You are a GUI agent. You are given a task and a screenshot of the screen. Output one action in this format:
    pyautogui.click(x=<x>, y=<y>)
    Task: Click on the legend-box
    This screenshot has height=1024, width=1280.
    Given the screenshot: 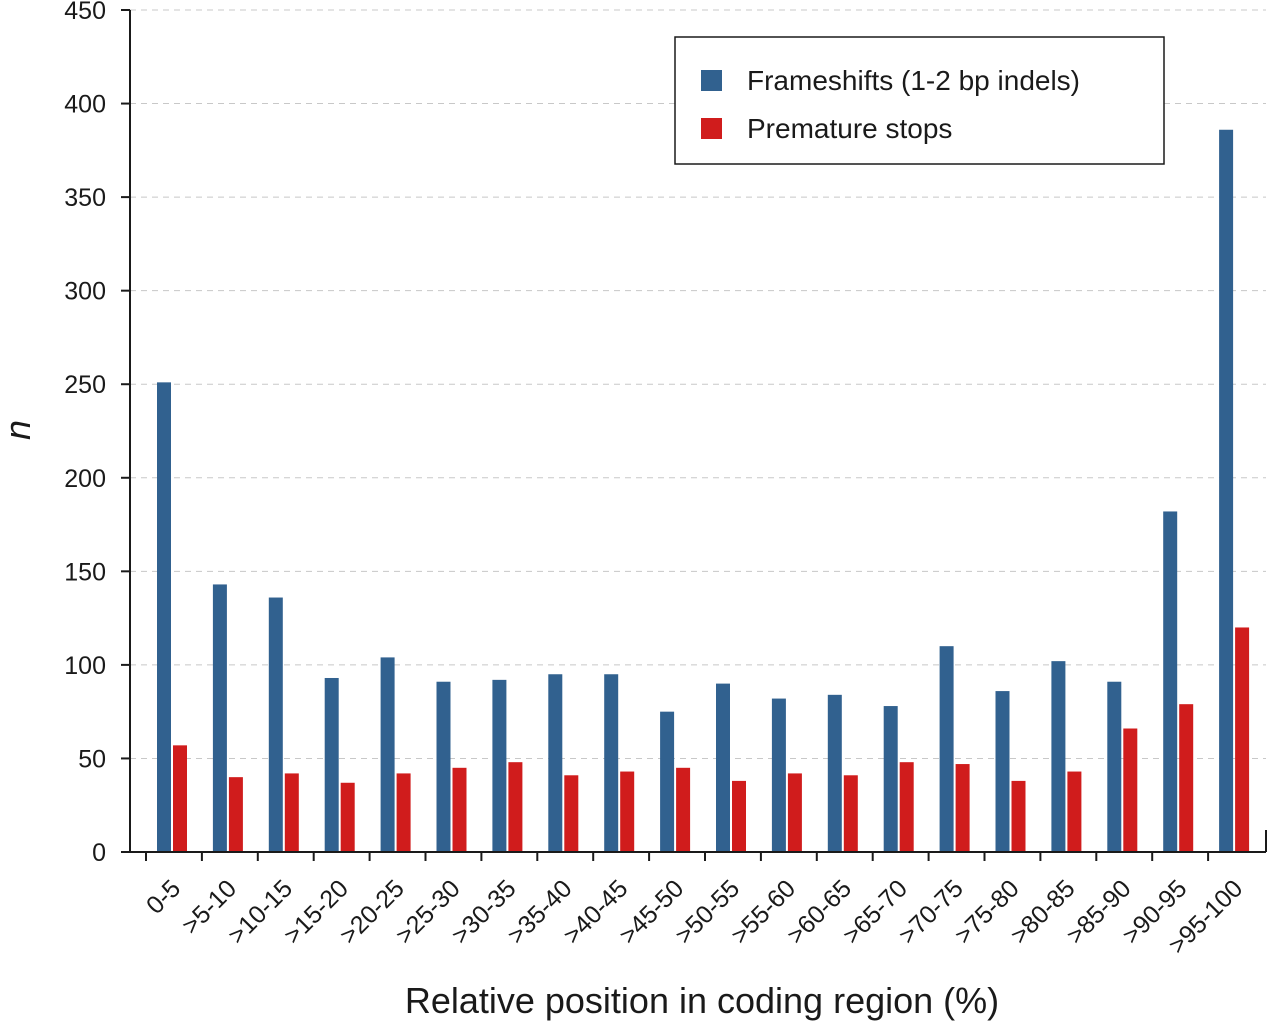 What is the action you would take?
    pyautogui.click(x=919, y=100)
    